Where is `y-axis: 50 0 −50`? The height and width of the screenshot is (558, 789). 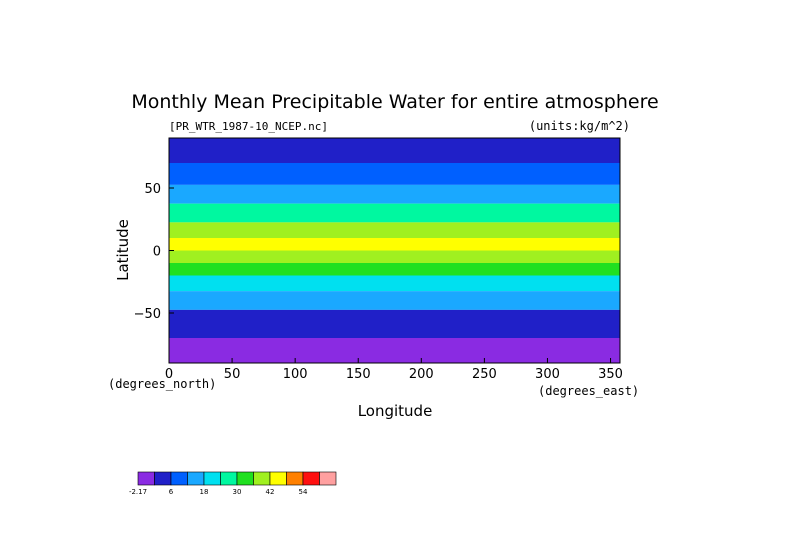 y-axis: 50 0 −50 is located at coordinates (154, 252).